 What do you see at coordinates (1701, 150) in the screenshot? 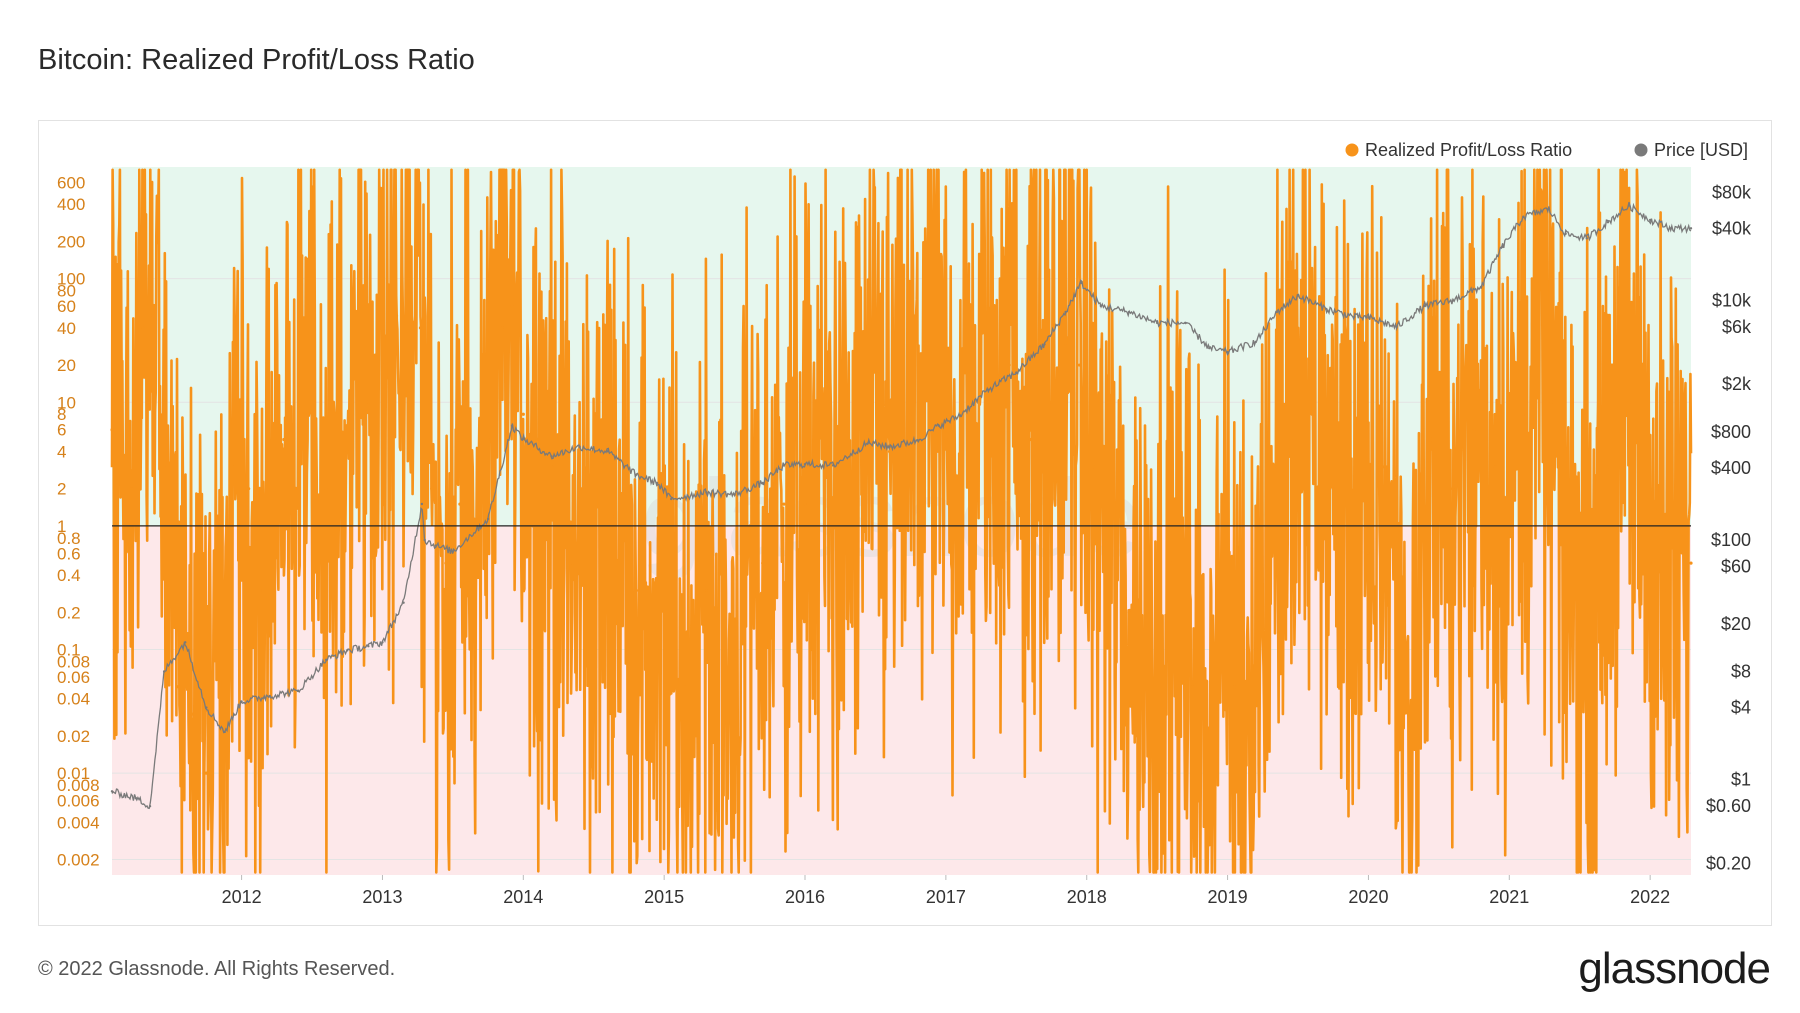
I see `legend-item-price: Price [USD]` at bounding box center [1701, 150].